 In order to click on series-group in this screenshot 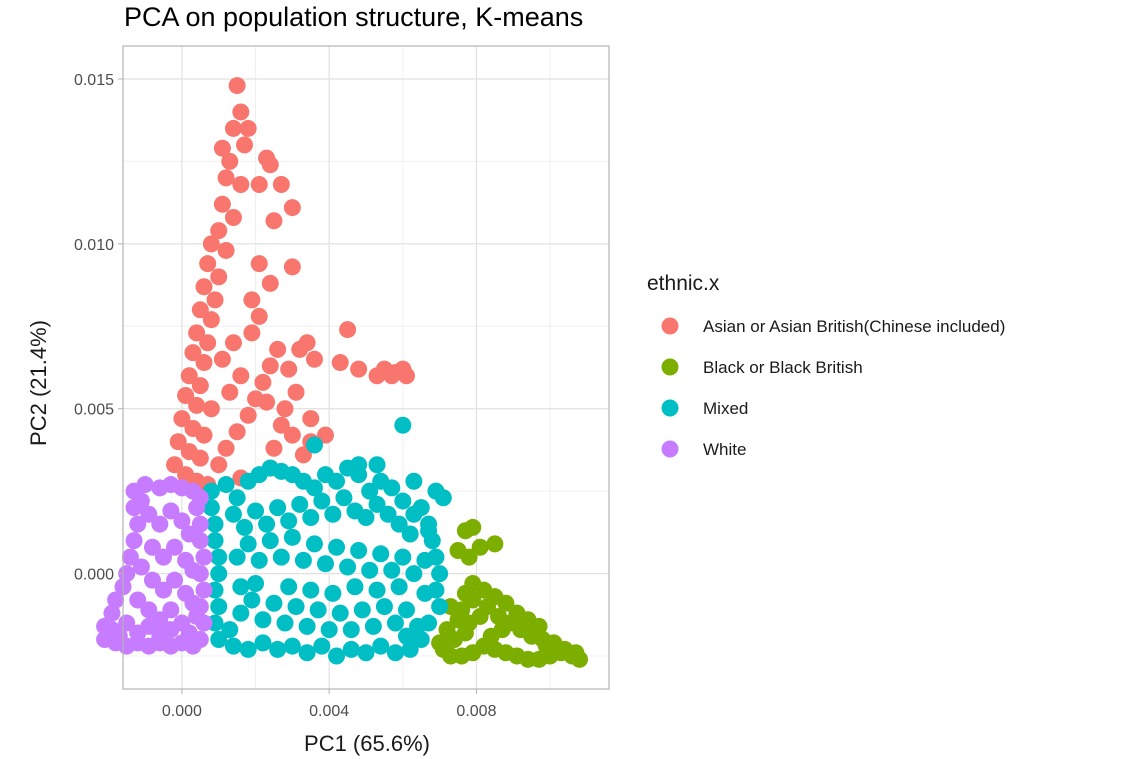, I will do `click(510, 593)`.